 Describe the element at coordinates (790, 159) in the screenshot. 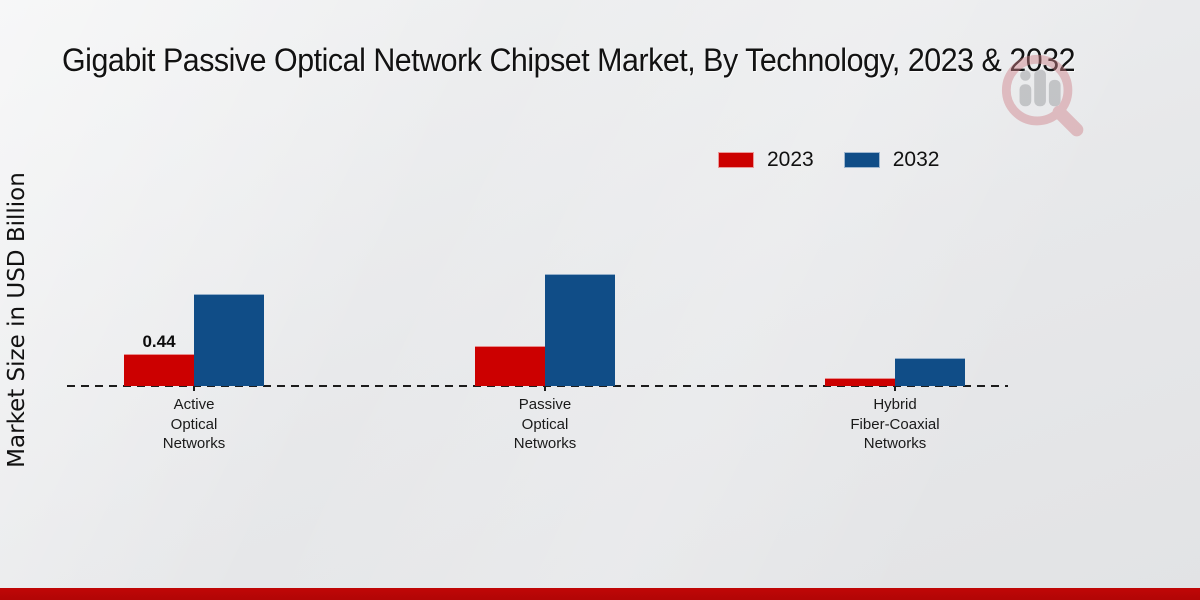

I see `legend-label-2023: 2023` at that location.